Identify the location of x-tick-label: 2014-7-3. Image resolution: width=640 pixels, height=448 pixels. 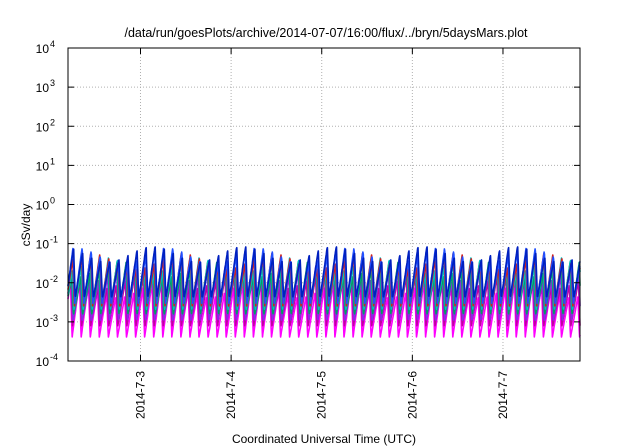
(140, 395).